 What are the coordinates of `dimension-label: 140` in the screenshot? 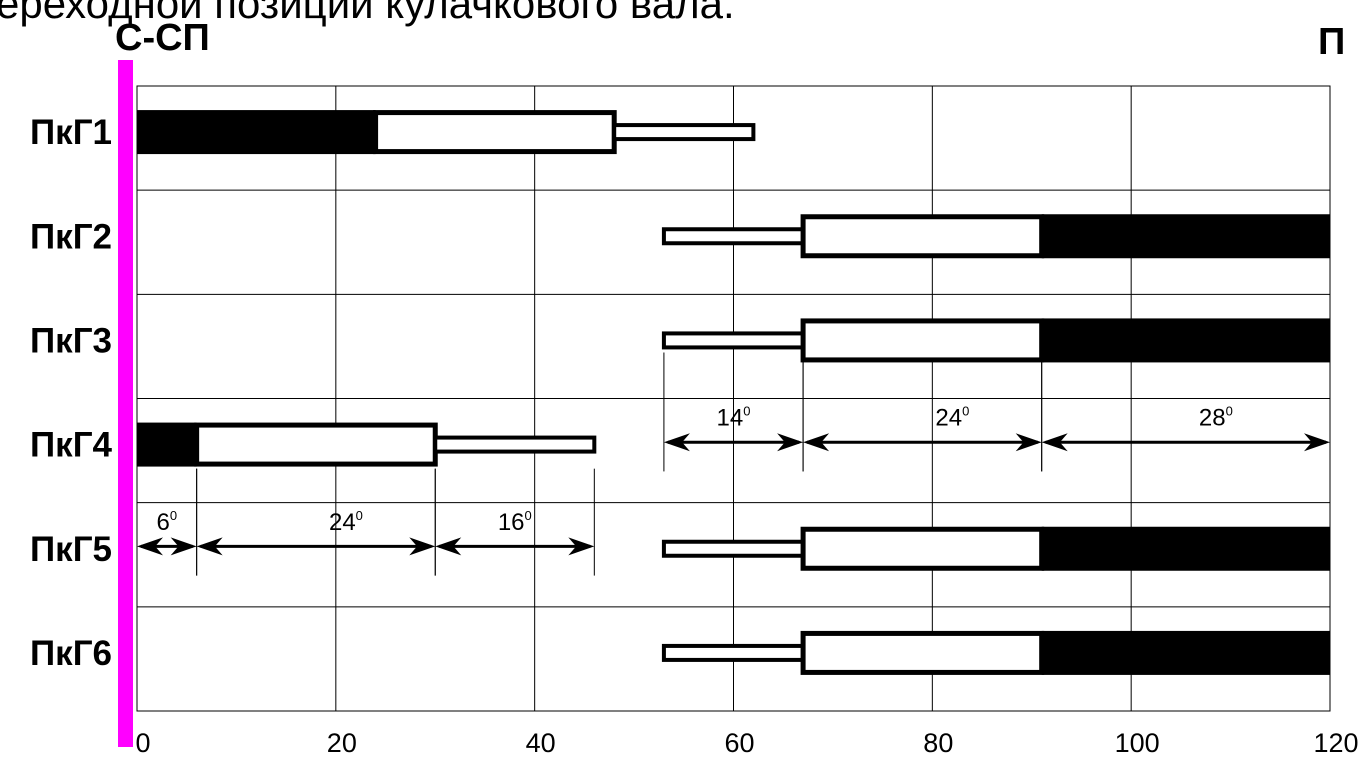 It's located at (734, 418).